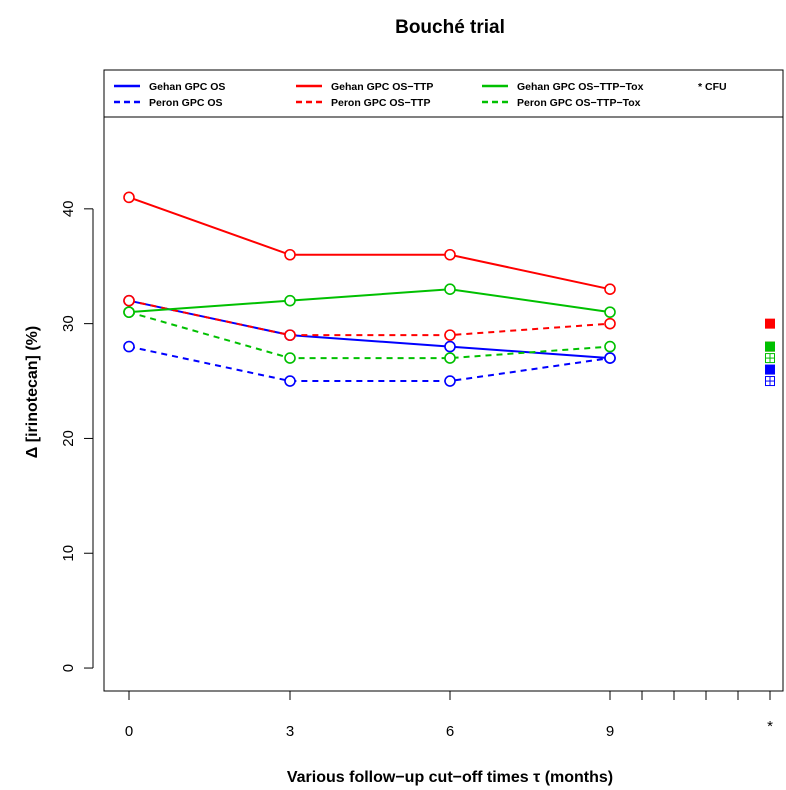 This screenshot has width=786, height=790. I want to click on y-tick-label: 0, so click(68, 668).